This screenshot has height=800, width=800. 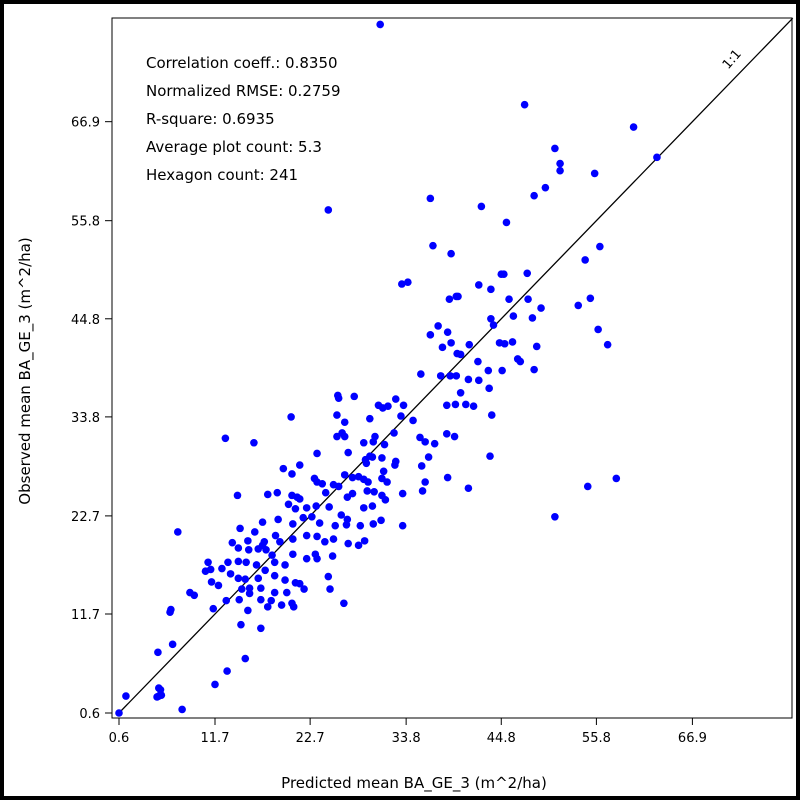 What do you see at coordinates (85, 615) in the screenshot?
I see `y-tick-label: 11.7` at bounding box center [85, 615].